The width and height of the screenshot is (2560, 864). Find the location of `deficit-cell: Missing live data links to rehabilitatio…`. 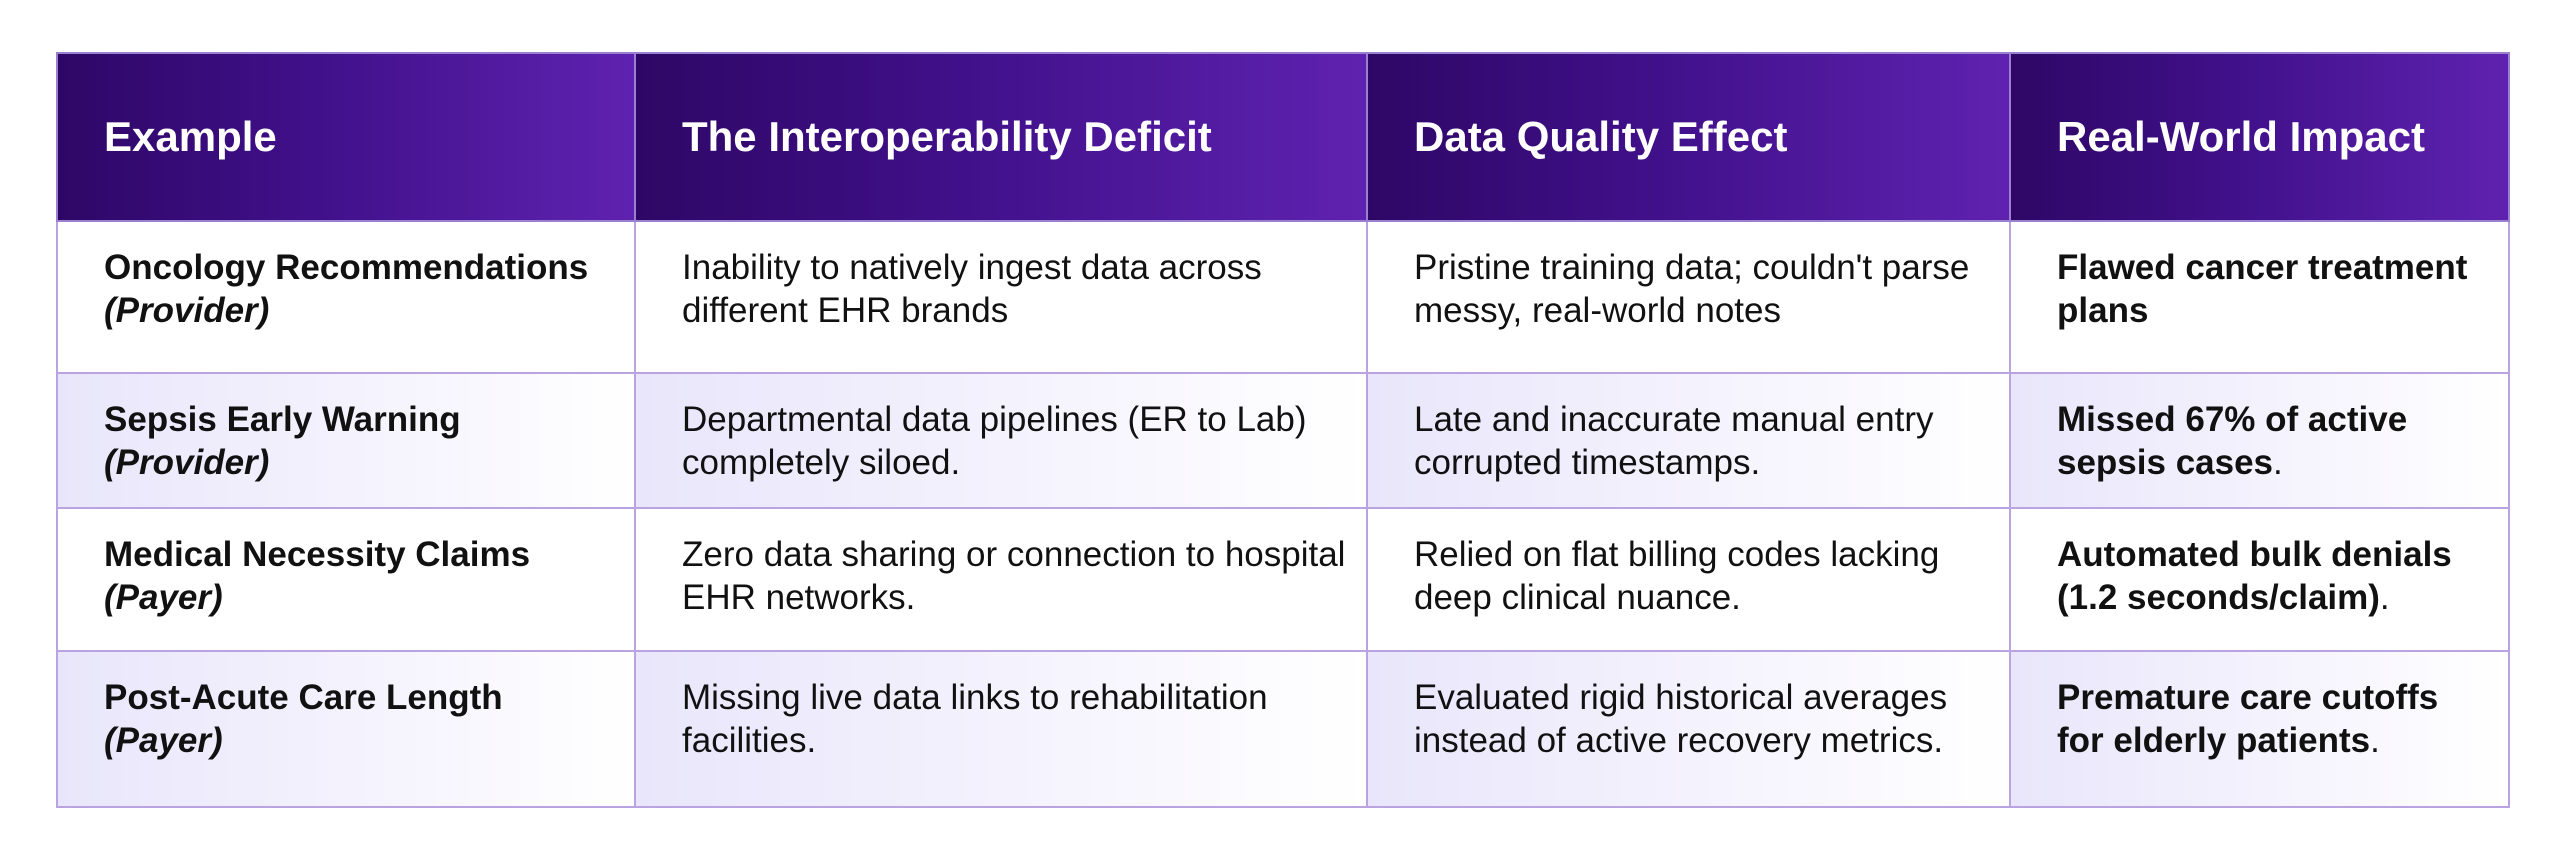

deficit-cell: Missing live data links to rehabilitatio… is located at coordinates (1001, 729).